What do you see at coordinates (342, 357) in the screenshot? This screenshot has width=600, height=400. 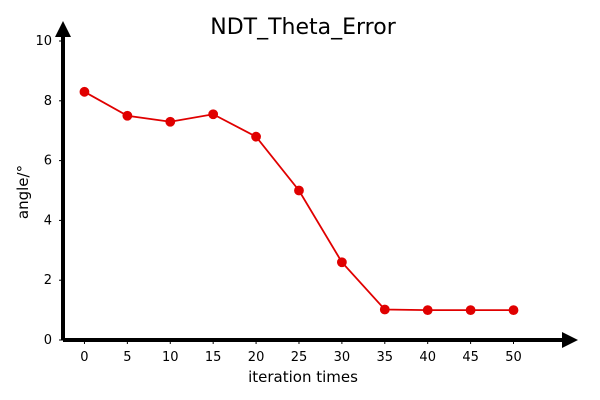 I see `x-tick-label: 30` at bounding box center [342, 357].